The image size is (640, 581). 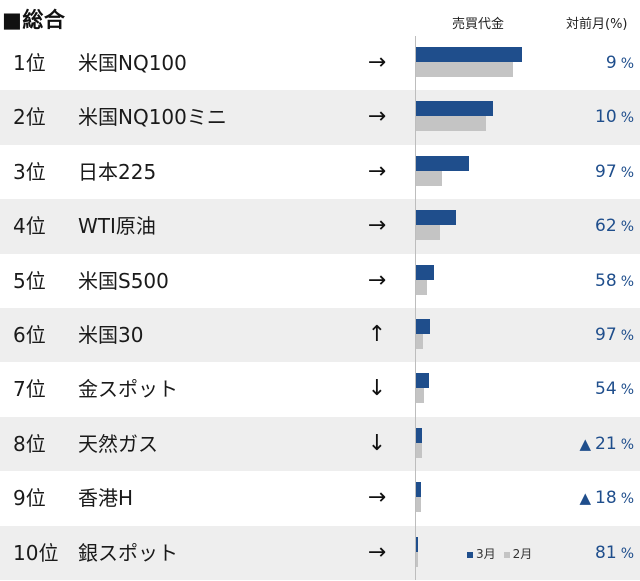 I want to click on current-month-swatch, so click(x=470, y=554).